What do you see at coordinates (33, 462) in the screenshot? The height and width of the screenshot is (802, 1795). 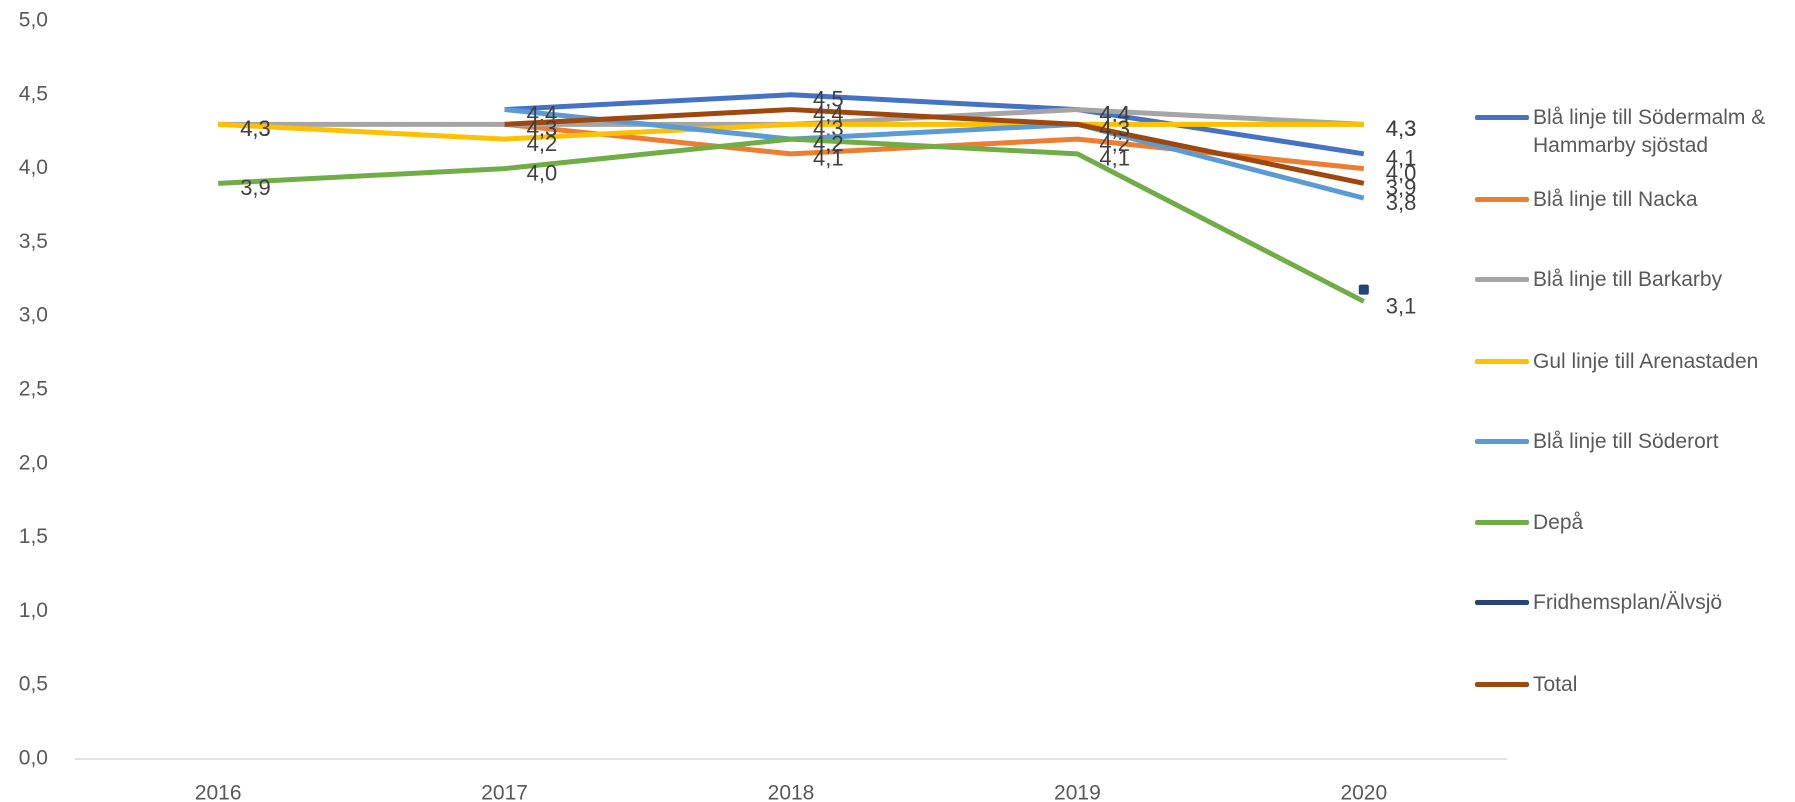 I see `y-tick-label: 2,0` at bounding box center [33, 462].